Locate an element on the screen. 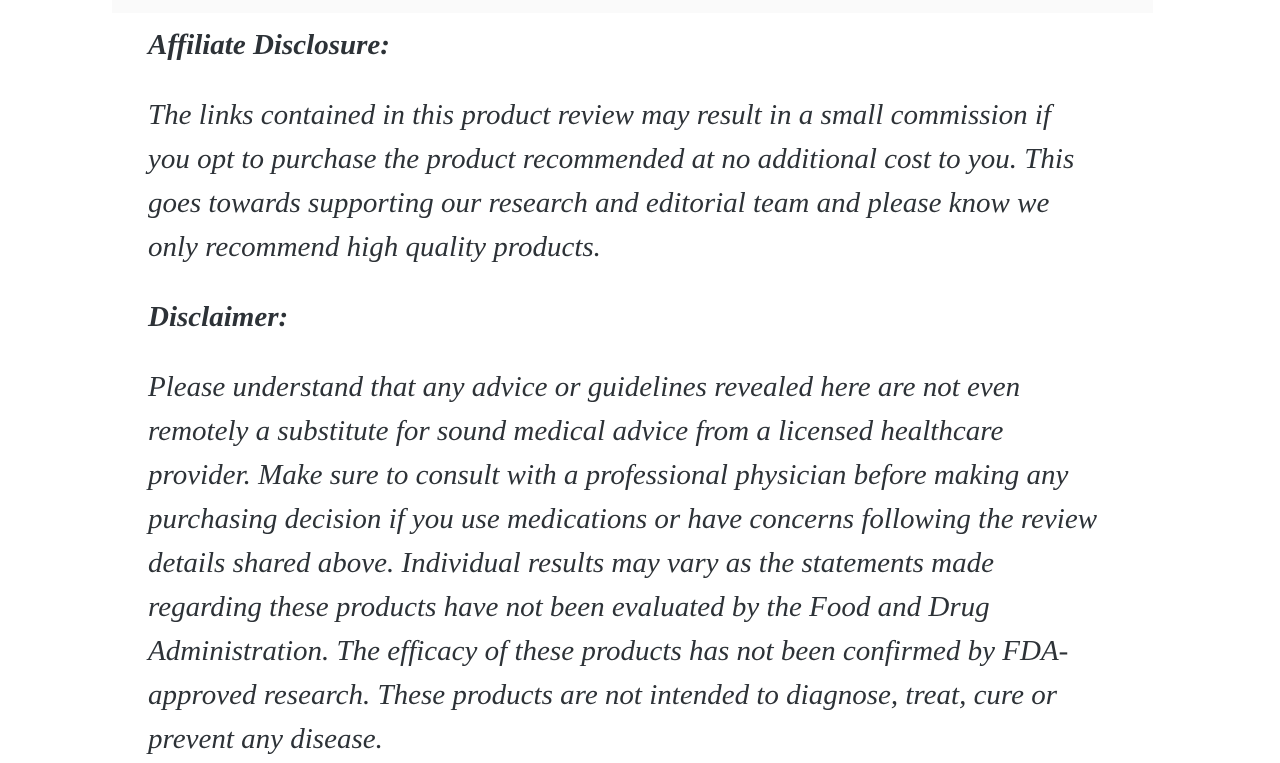 The height and width of the screenshot is (763, 1280). affiliate-disclosure-heading: Affiliate Disclosure: is located at coordinates (269, 45).